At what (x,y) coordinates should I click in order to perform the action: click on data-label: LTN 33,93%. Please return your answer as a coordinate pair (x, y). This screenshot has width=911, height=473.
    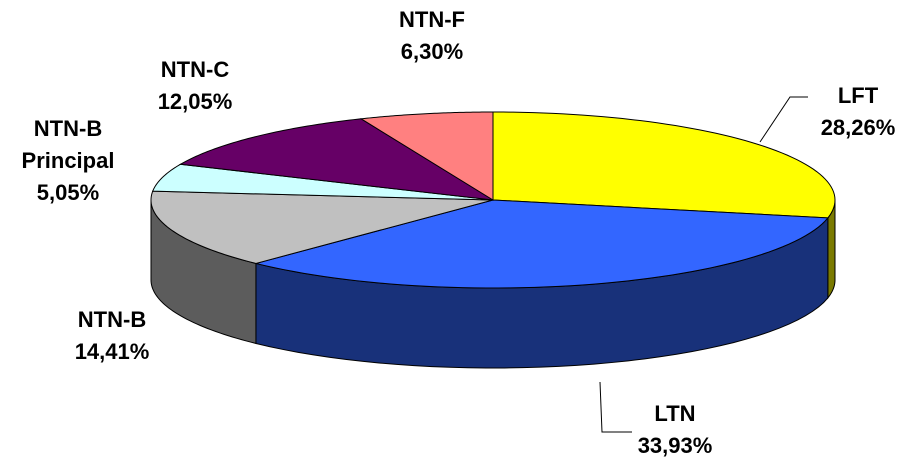
    Looking at the image, I should click on (675, 430).